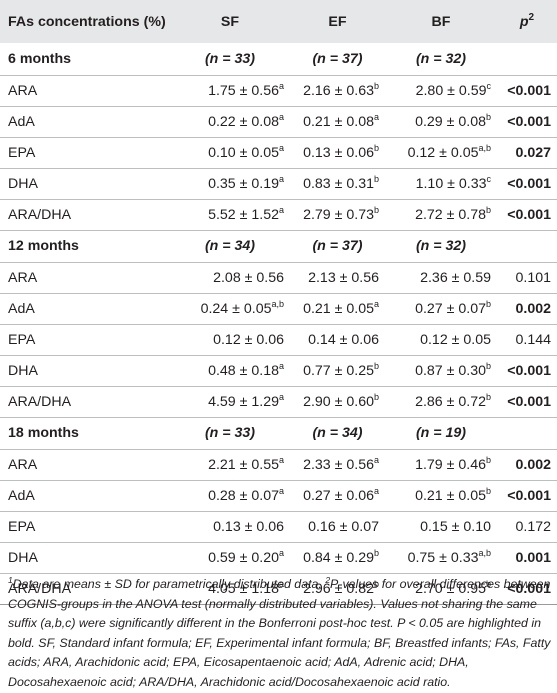 This screenshot has width=557, height=693. Describe the element at coordinates (441, 91) in the screenshot. I see `value-cell-bf: 2.80 ± 0.59c` at that location.